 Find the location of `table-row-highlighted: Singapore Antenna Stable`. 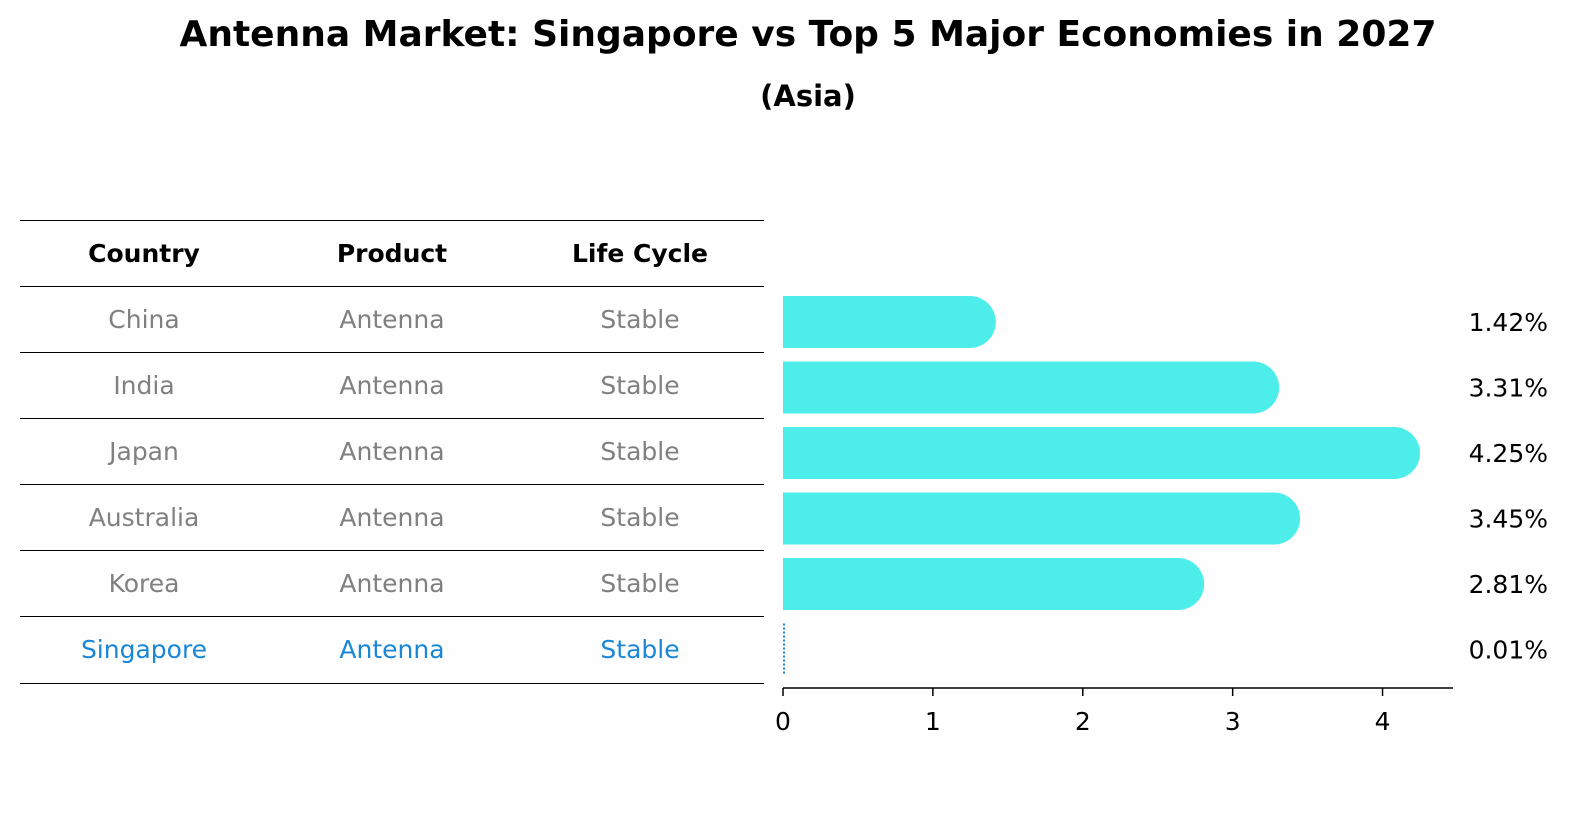

table-row-highlighted: Singapore Antenna Stable is located at coordinates (392, 650).